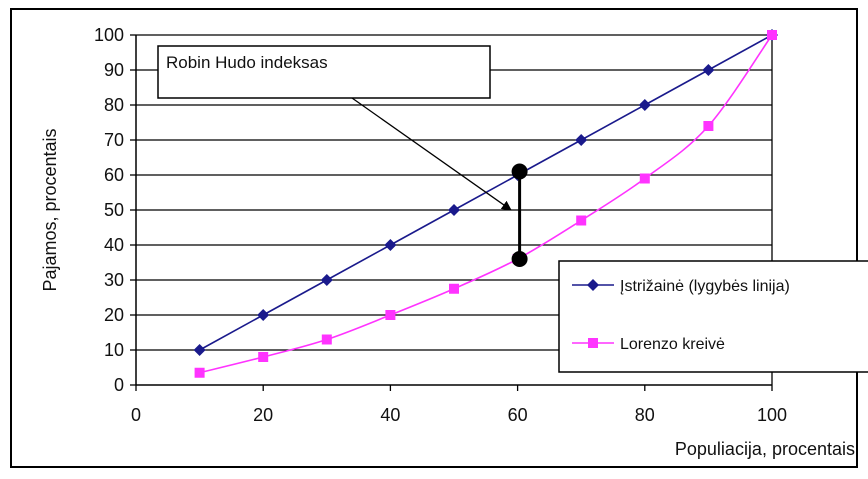  Describe the element at coordinates (765, 449) in the screenshot. I see `x-axis-label: Populiacija, procentais` at that location.